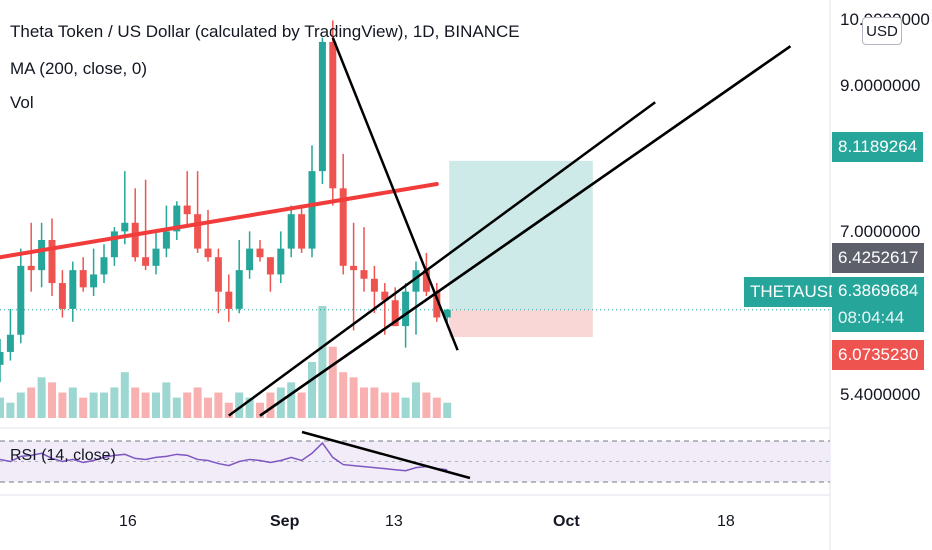 The width and height of the screenshot is (932, 550). Describe the element at coordinates (566, 521) in the screenshot. I see `time-tick-oct: Oct` at that location.